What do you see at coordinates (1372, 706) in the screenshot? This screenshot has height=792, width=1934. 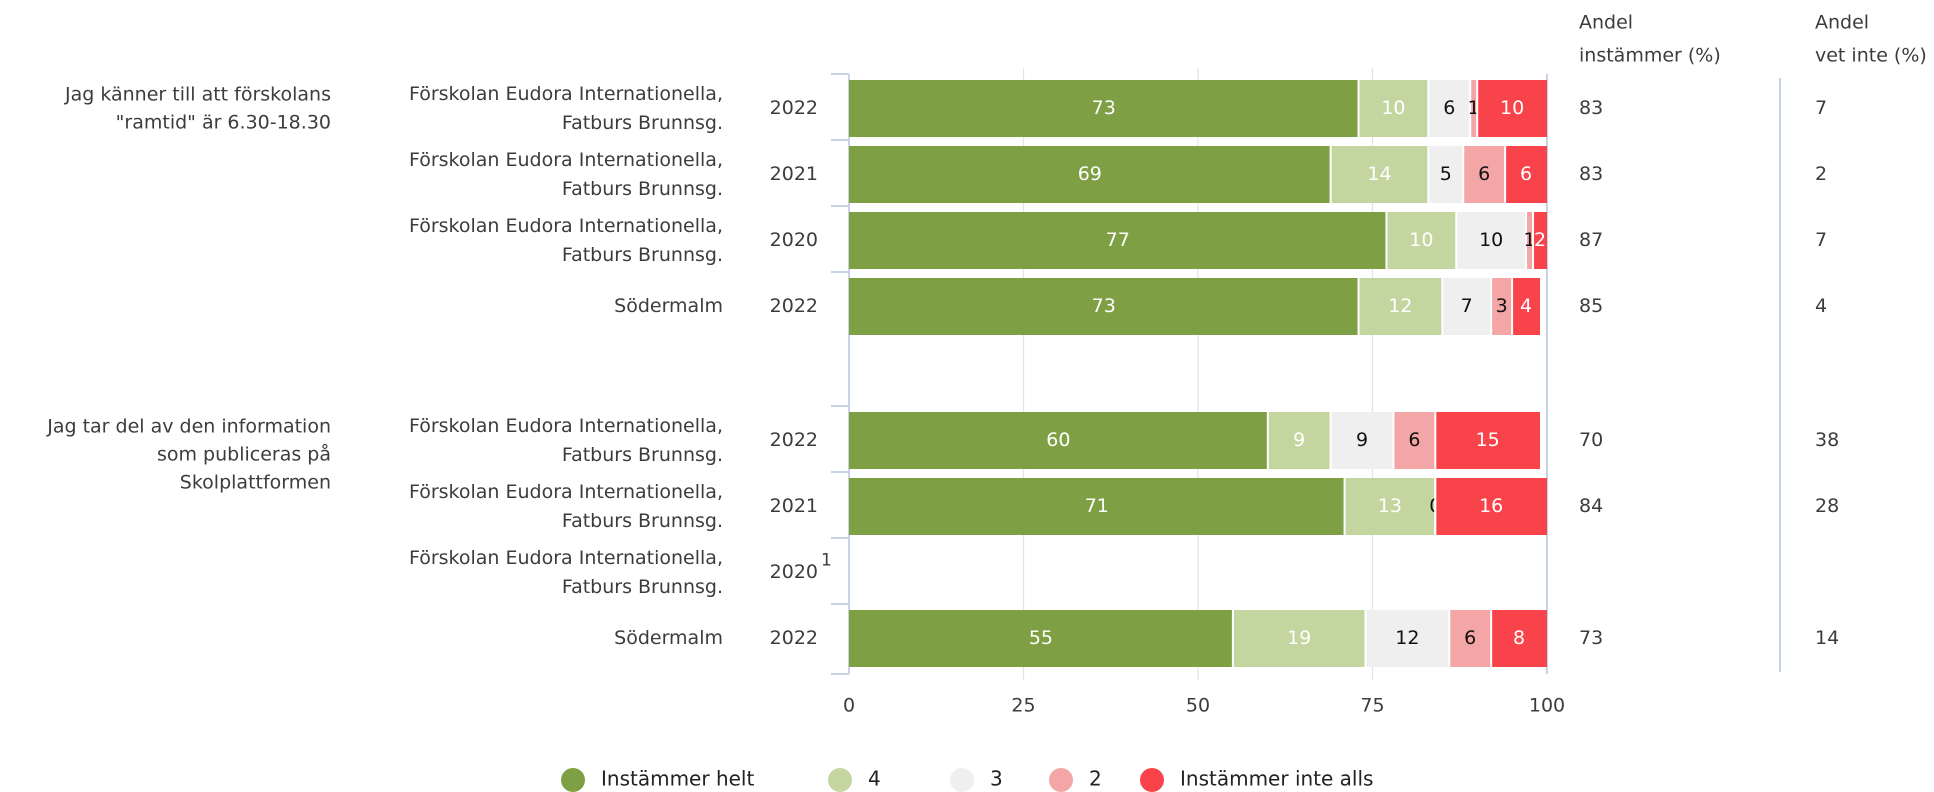 I see `x-tick-label: 75` at bounding box center [1372, 706].